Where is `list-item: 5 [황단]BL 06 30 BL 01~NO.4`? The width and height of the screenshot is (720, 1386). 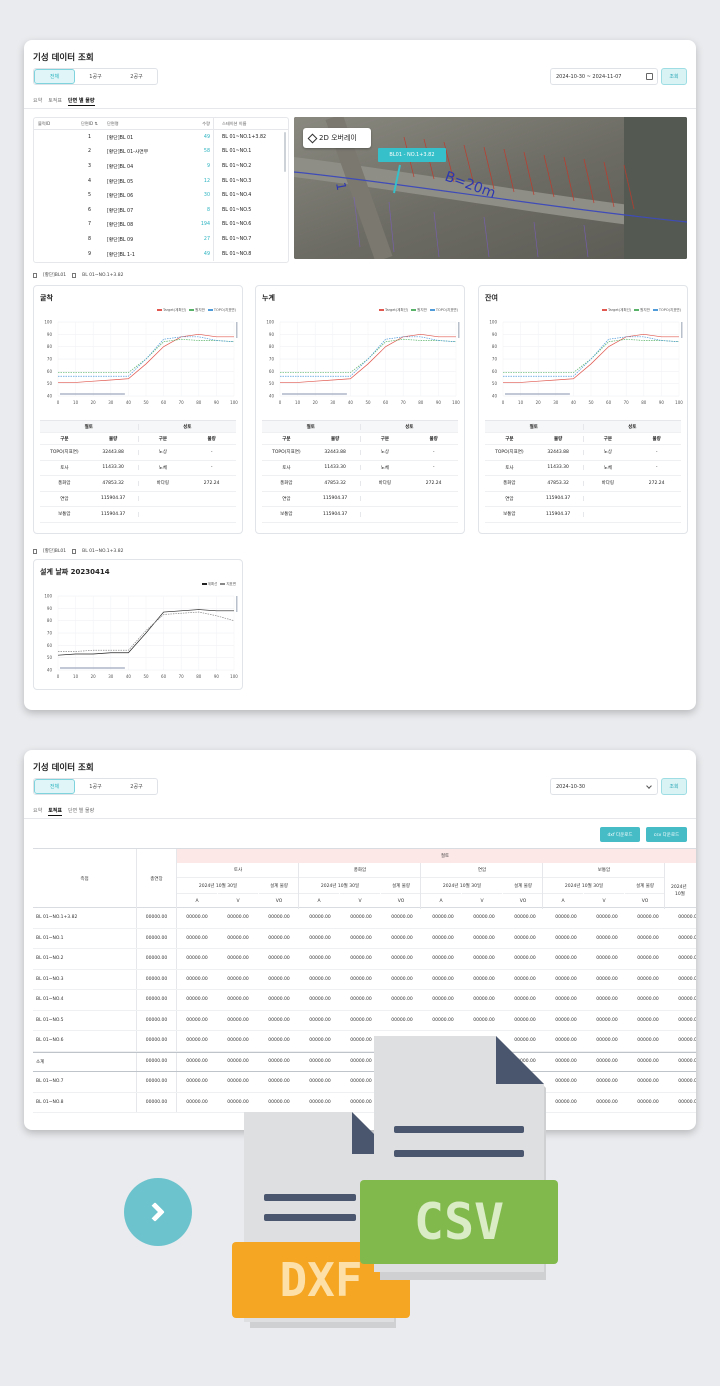 list-item: 5 [황단]BL 06 30 BL 01~NO.4 is located at coordinates (161, 195).